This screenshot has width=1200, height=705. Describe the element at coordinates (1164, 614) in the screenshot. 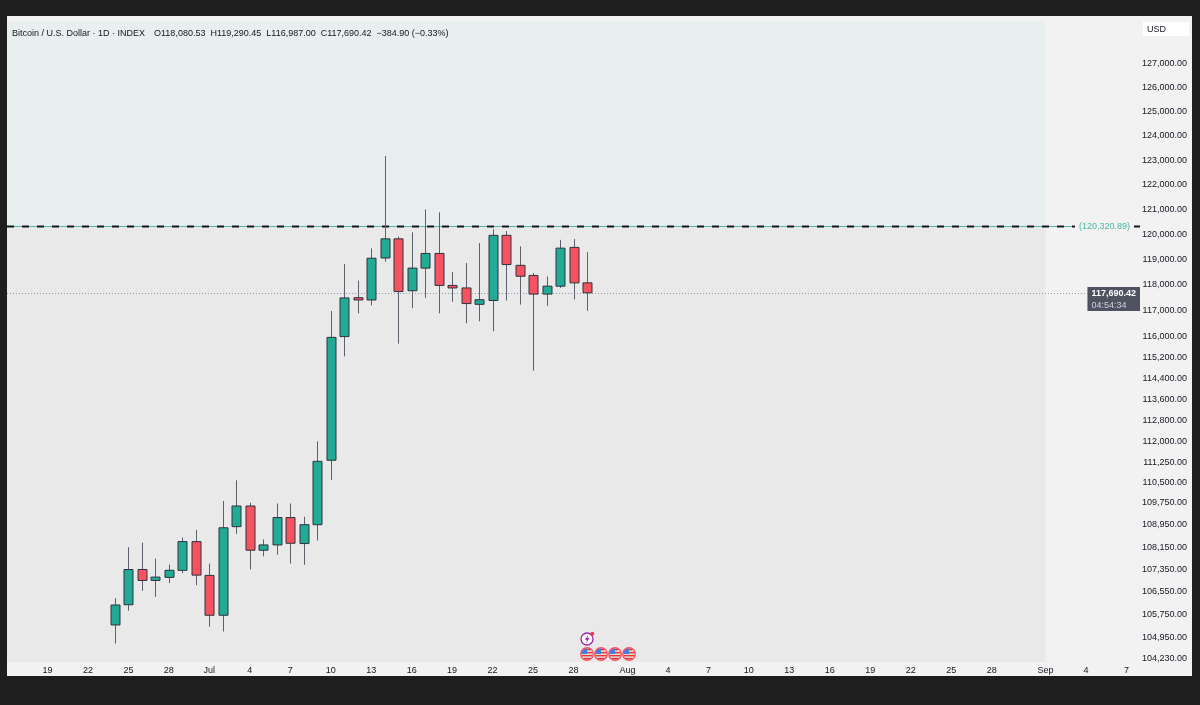

I see `y-tick-label: 105,750.00` at that location.